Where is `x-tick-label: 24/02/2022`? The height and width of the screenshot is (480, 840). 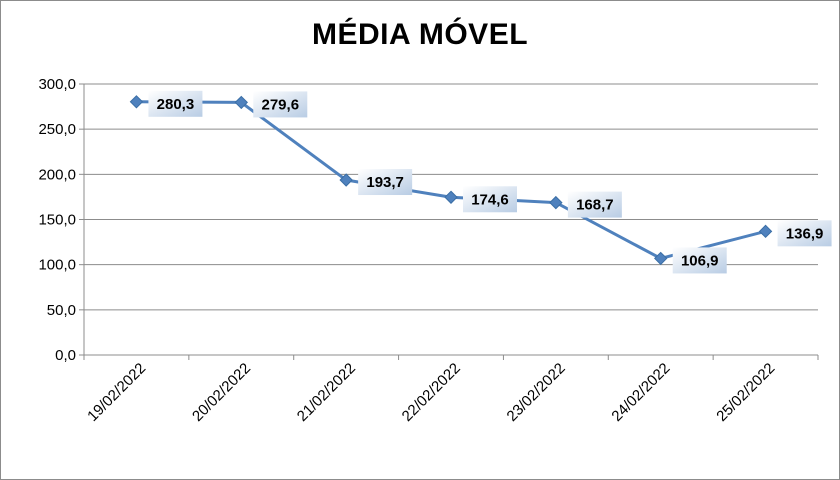 x-tick-label: 24/02/2022 is located at coordinates (640, 392).